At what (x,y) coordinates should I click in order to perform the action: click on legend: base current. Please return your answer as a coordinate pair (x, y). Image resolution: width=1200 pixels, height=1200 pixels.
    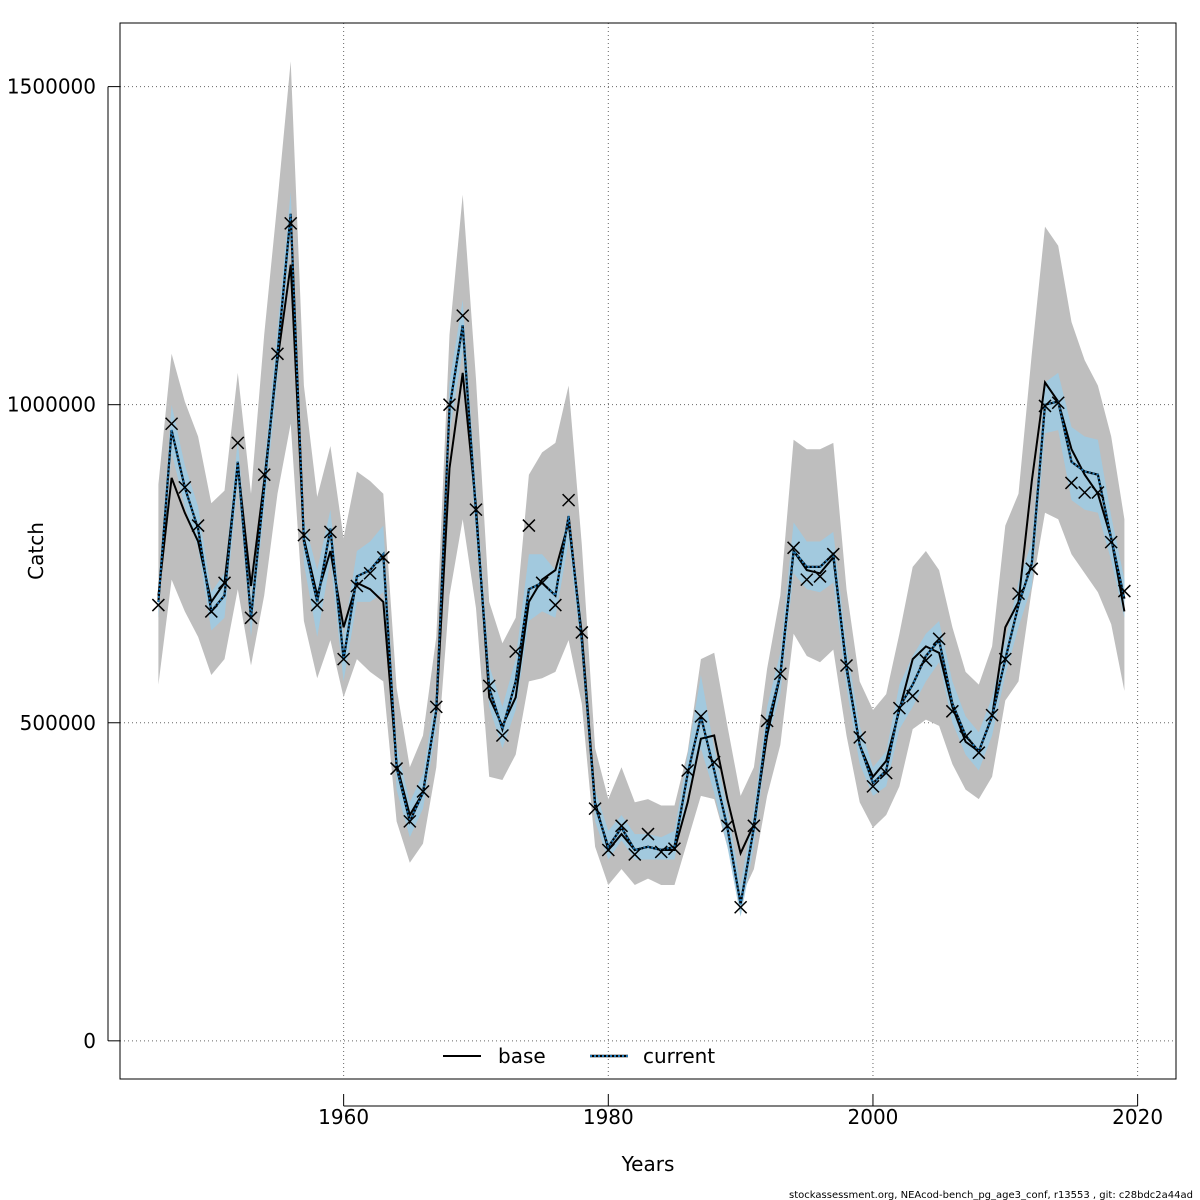
    Looking at the image, I should click on (579, 1056).